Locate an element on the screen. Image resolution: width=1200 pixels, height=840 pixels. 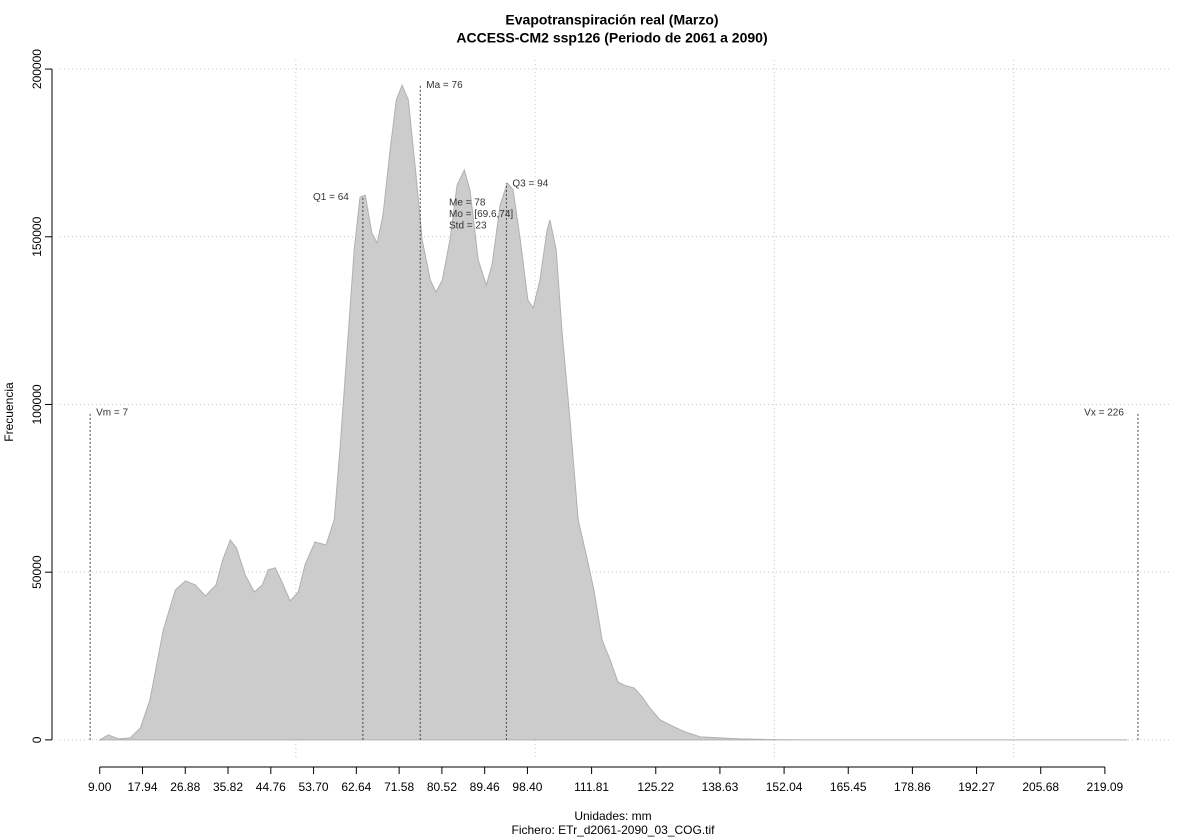
stat-label: Q1 = 64 is located at coordinates (331, 197).